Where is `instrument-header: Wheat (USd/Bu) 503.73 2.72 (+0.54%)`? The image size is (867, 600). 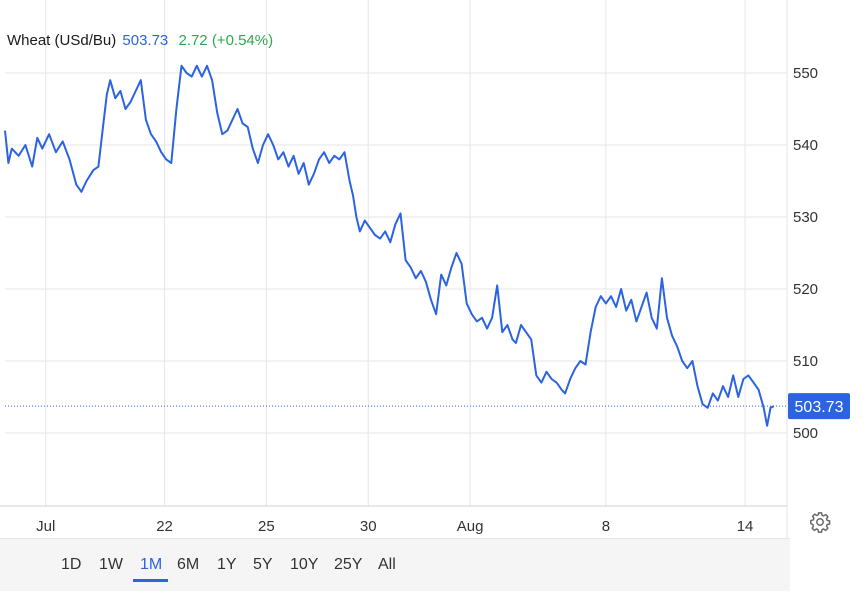
instrument-header: Wheat (USd/Bu) 503.73 2.72 (+0.54%) is located at coordinates (140, 40).